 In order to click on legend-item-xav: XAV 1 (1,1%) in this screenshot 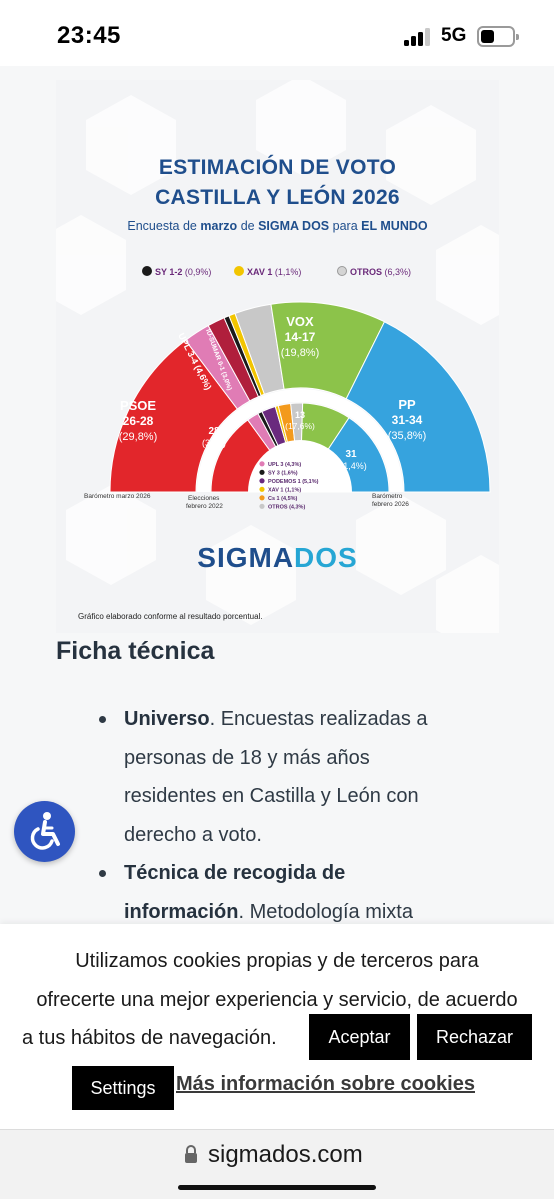, I will do `click(267, 271)`.